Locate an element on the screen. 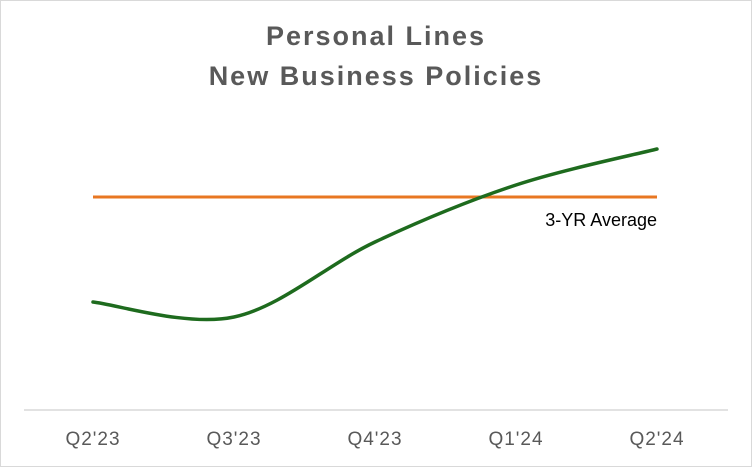 Image resolution: width=752 pixels, height=467 pixels. x-tick-label: Q2'23 is located at coordinates (92, 439).